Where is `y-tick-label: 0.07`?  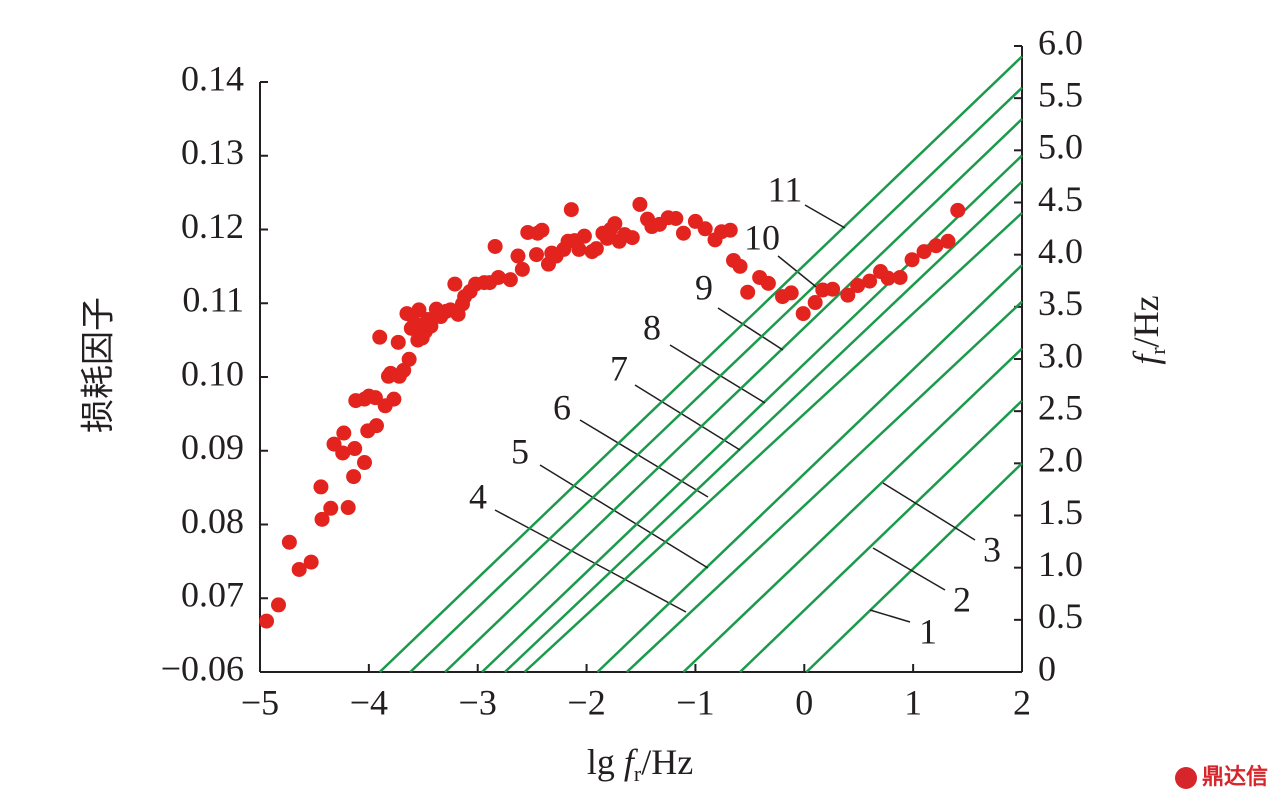
y-tick-label: 0.07 is located at coordinates (212, 595).